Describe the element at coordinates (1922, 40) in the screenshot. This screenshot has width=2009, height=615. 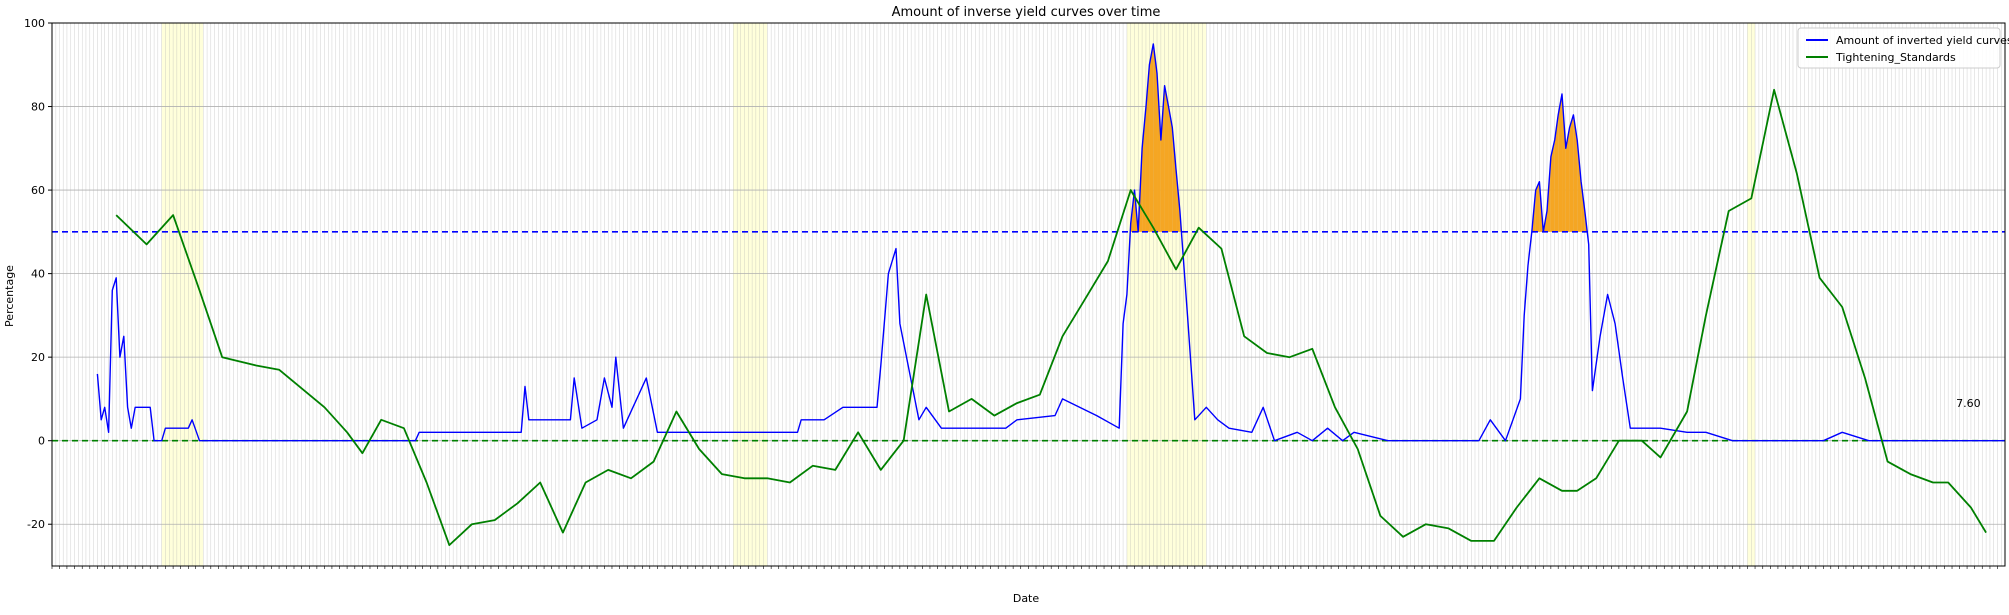
I see `legend-label: Amount of inverted yield curves` at that location.